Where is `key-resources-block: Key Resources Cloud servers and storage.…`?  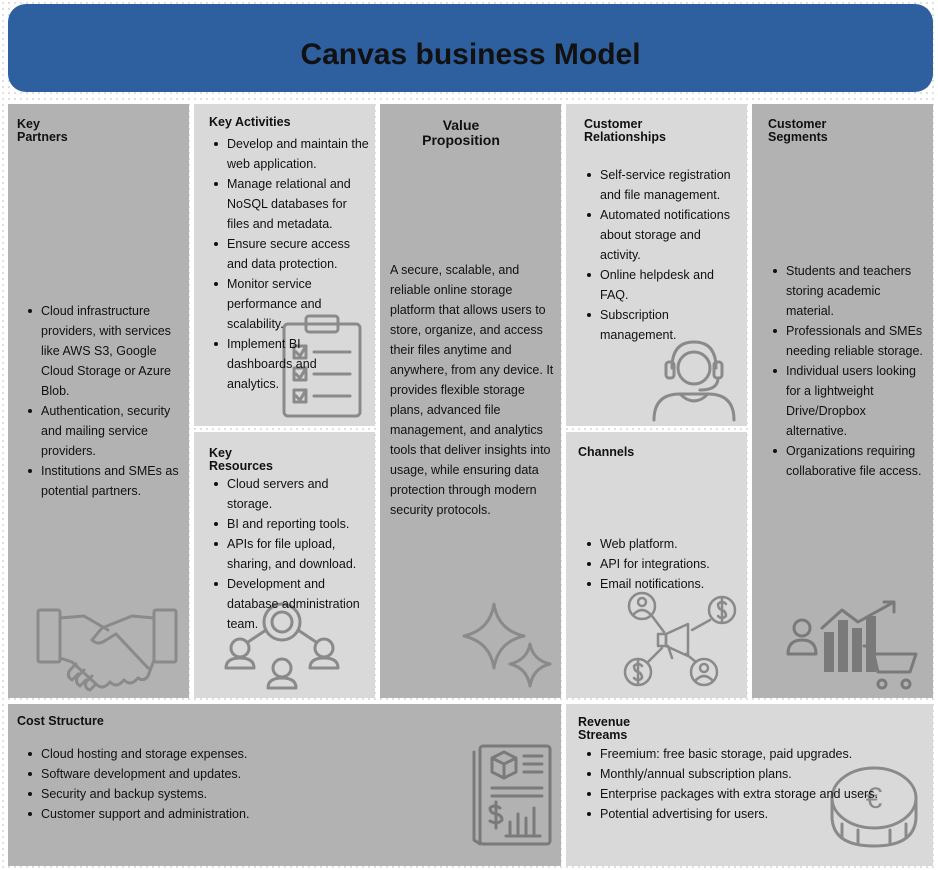 key-resources-block: Key Resources Cloud servers and storage.… is located at coordinates (284, 565).